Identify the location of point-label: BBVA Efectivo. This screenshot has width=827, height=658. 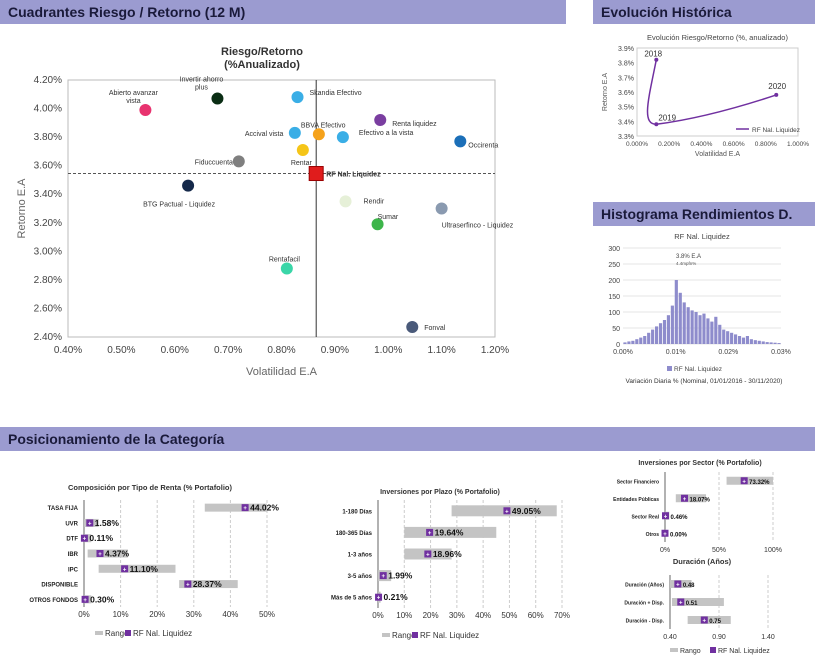
(323, 125).